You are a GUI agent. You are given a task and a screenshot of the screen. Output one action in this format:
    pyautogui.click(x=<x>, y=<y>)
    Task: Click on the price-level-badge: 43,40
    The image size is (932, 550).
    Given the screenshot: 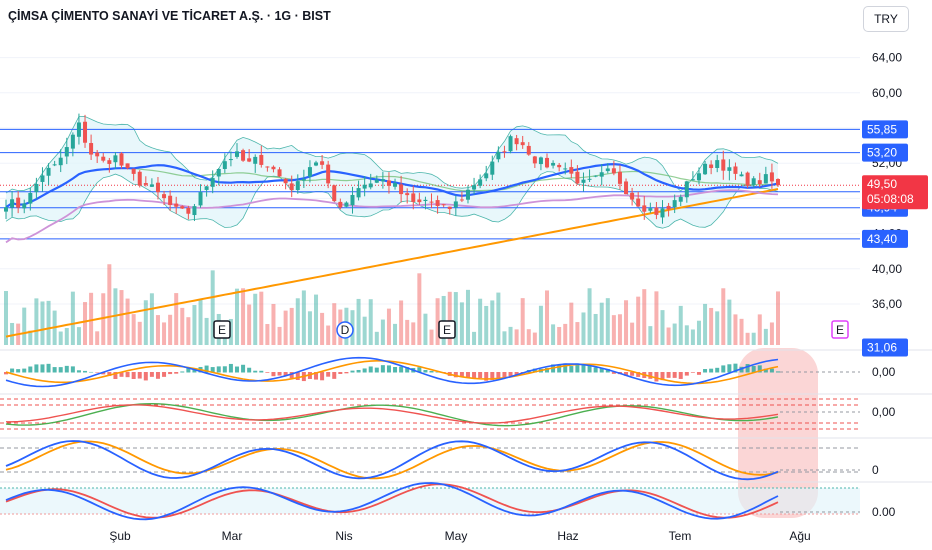 What is the action you would take?
    pyautogui.click(x=885, y=238)
    